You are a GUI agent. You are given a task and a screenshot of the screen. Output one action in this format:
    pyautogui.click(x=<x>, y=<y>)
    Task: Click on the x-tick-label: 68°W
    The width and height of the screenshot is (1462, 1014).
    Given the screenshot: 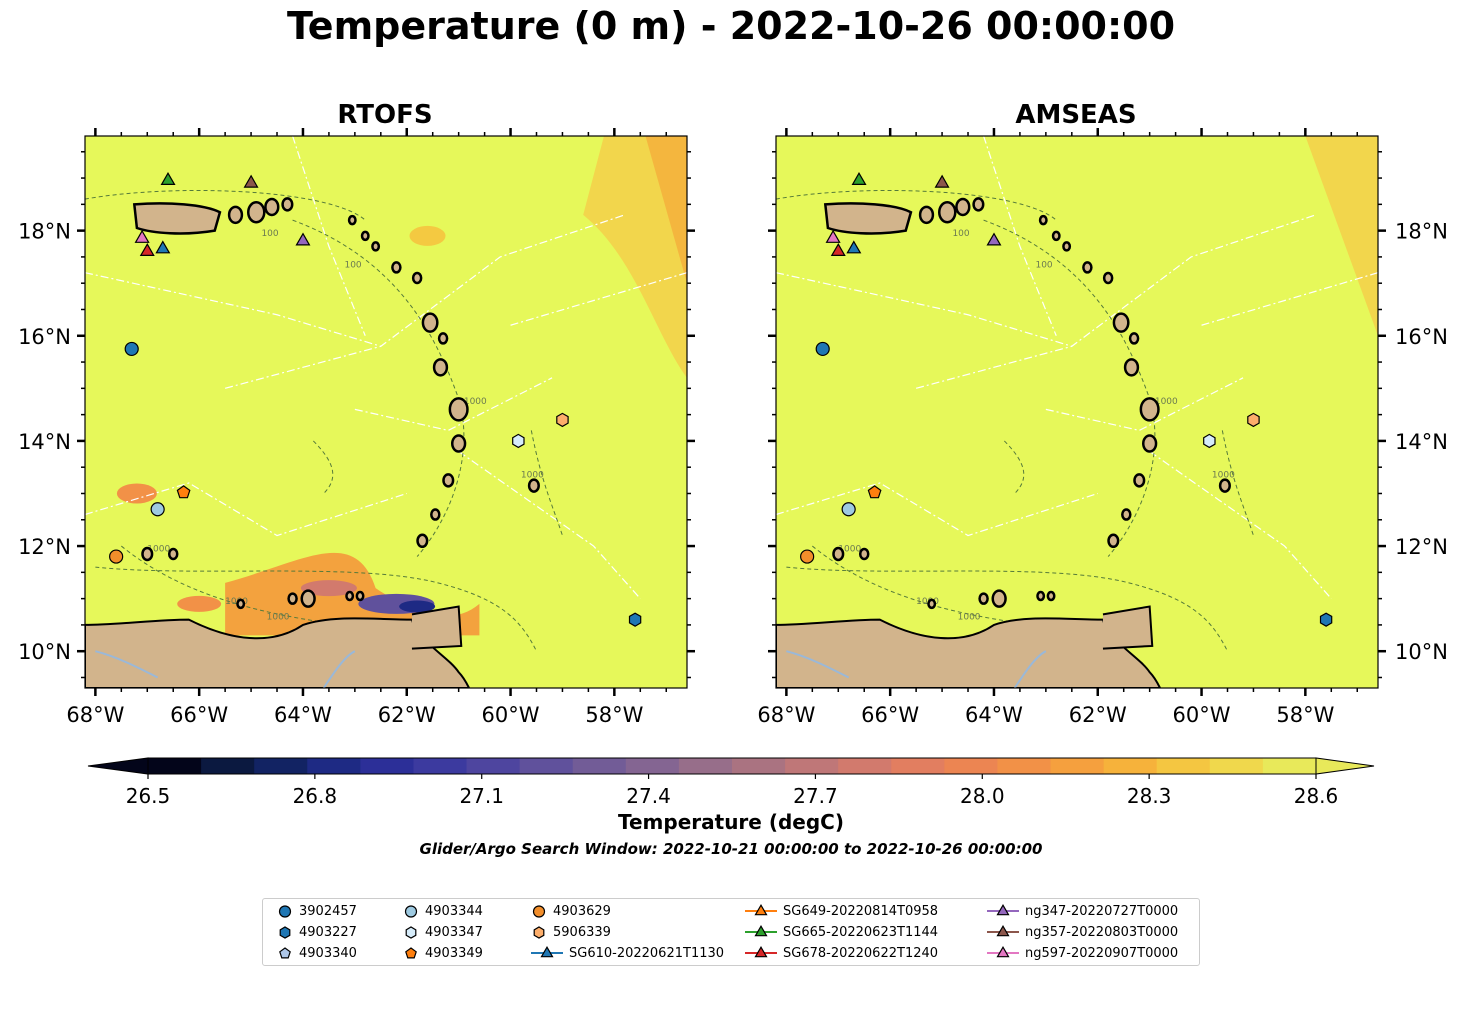 What is the action you would take?
    pyautogui.click(x=95, y=715)
    